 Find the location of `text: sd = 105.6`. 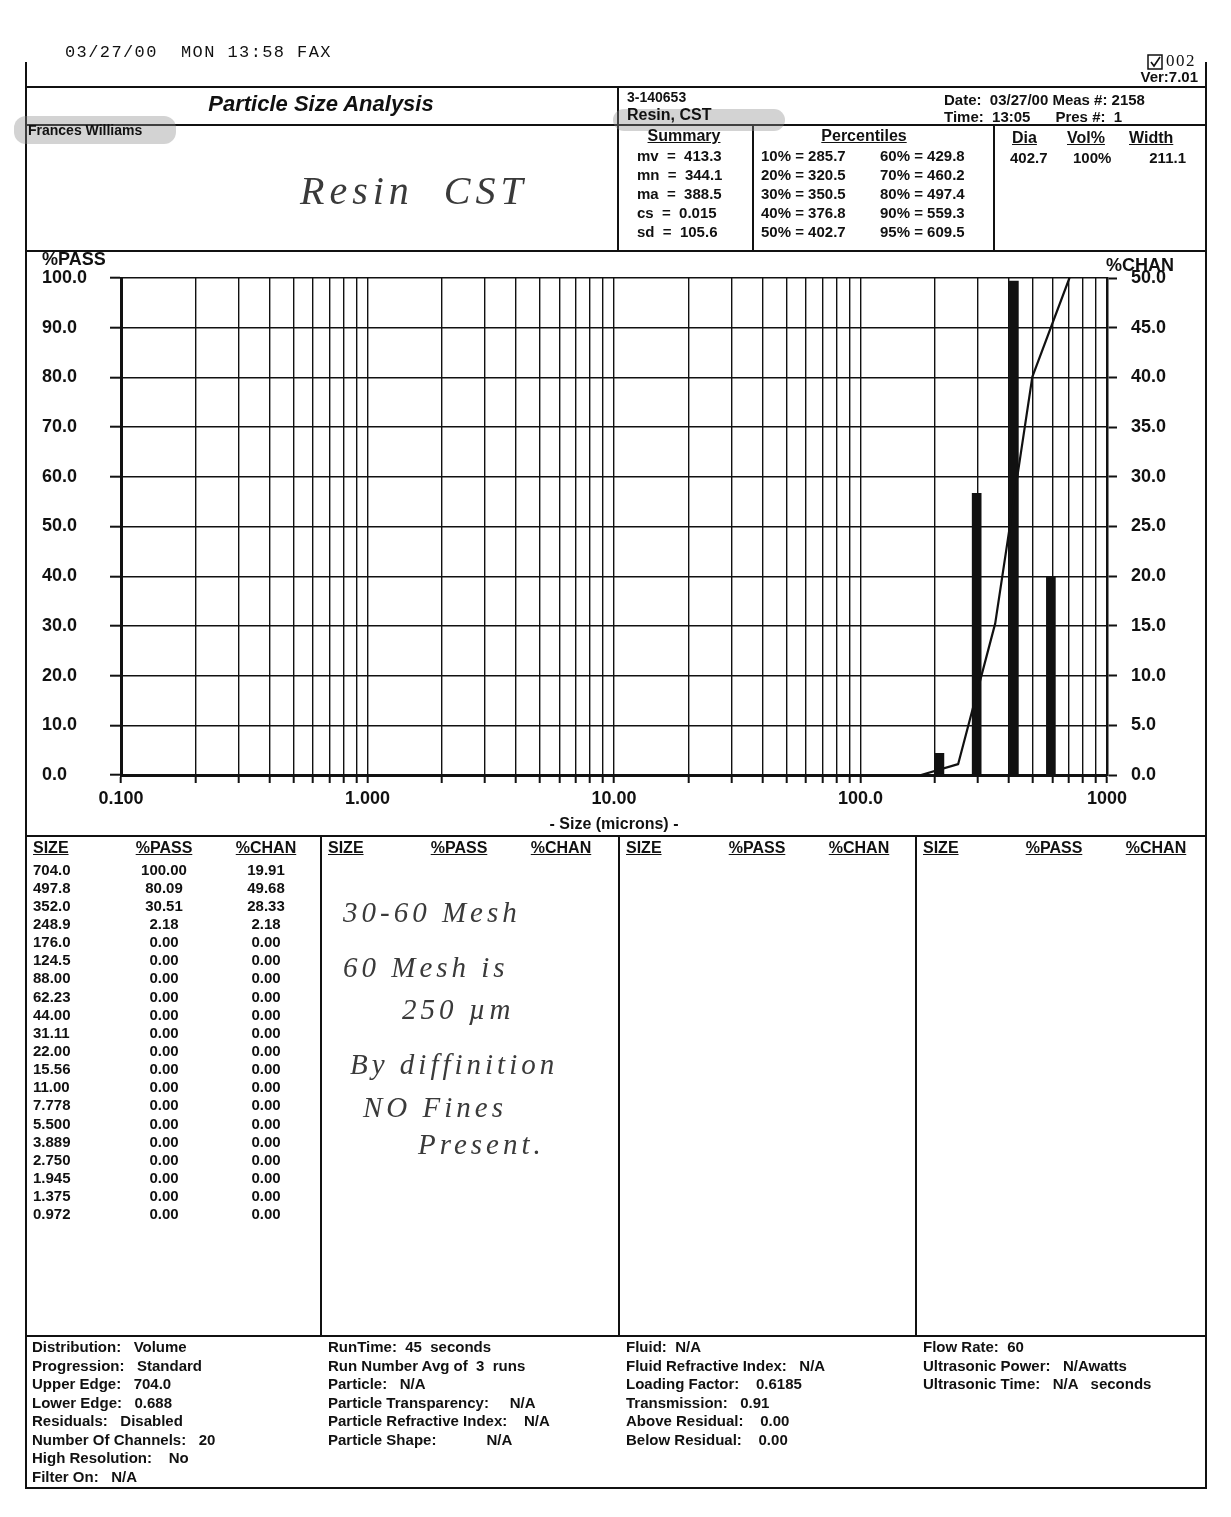

text: sd = 105.6 is located at coordinates (677, 232).